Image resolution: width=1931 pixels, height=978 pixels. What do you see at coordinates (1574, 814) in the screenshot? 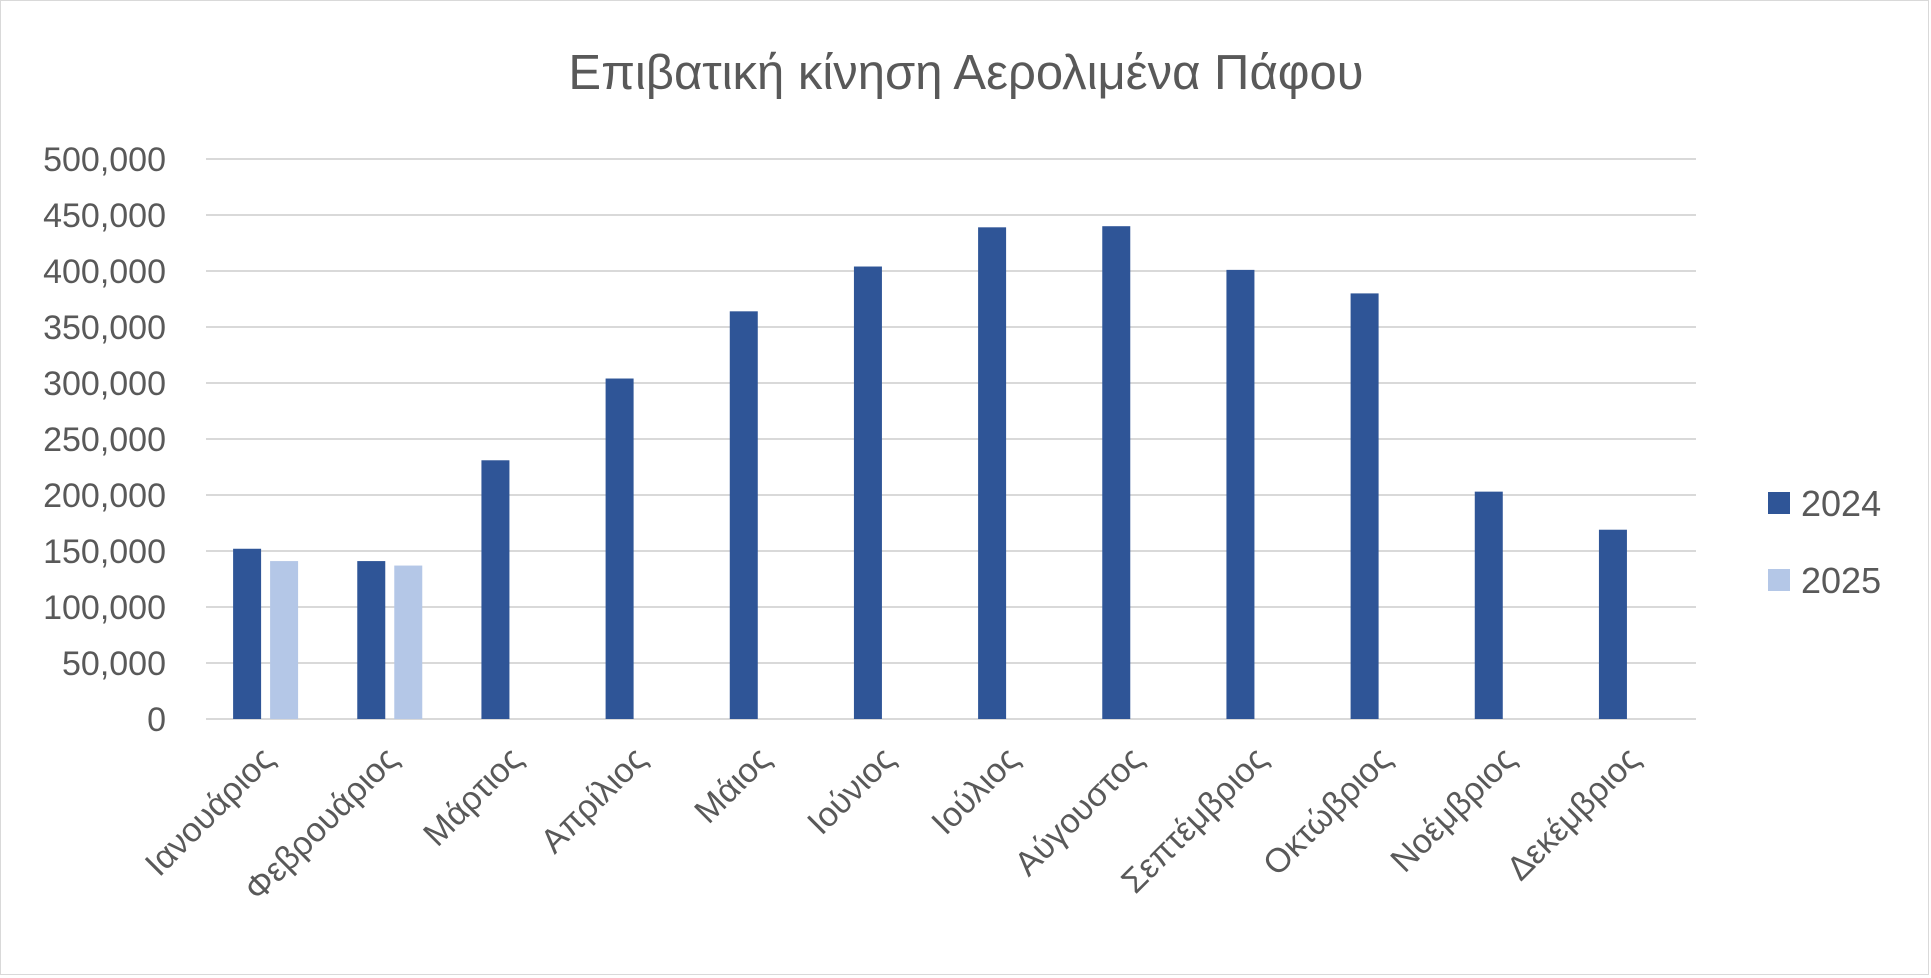
I see `x-tick-label: Δεκέμβριος` at bounding box center [1574, 814].